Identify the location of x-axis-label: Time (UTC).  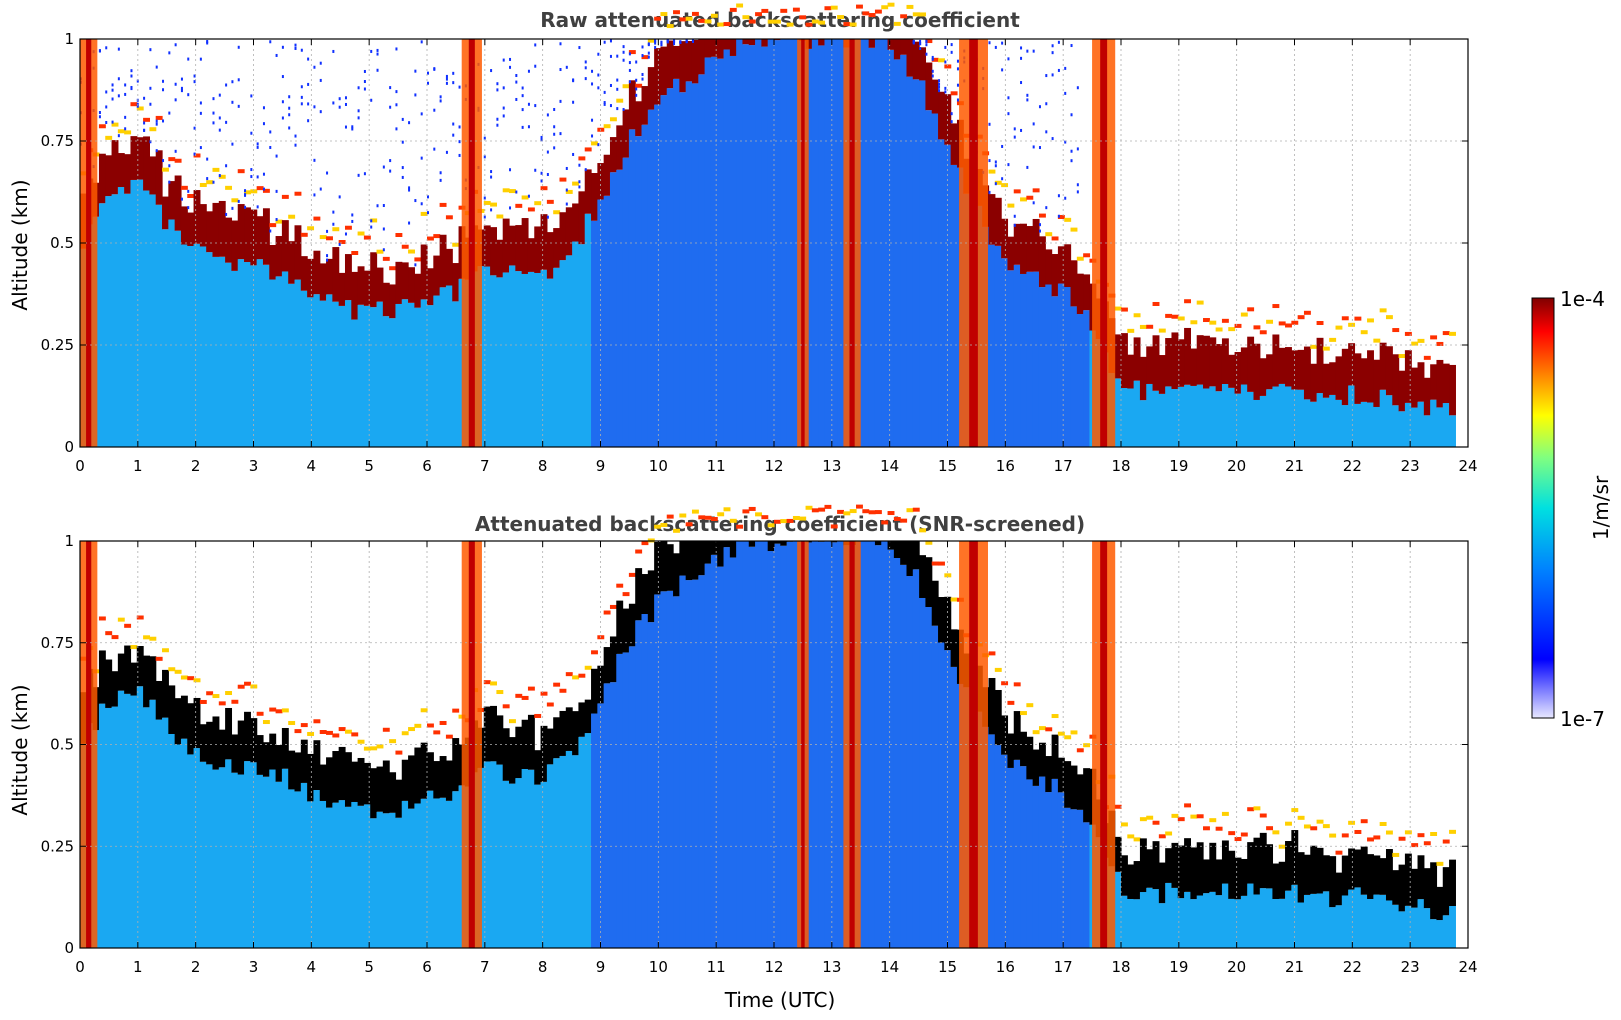
(780, 1000).